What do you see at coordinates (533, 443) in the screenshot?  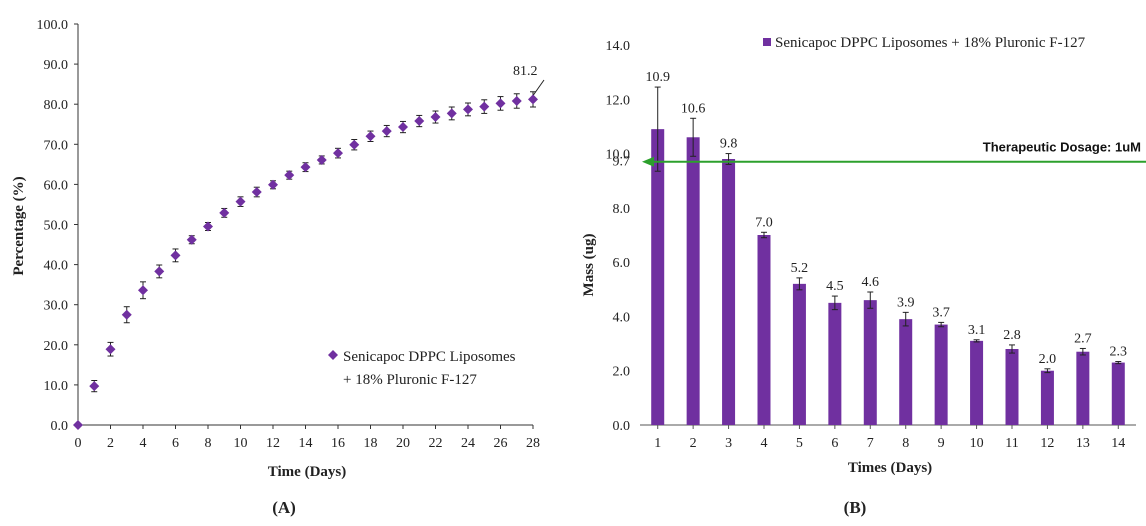 I see `panel-a-x-tick-label: 28` at bounding box center [533, 443].